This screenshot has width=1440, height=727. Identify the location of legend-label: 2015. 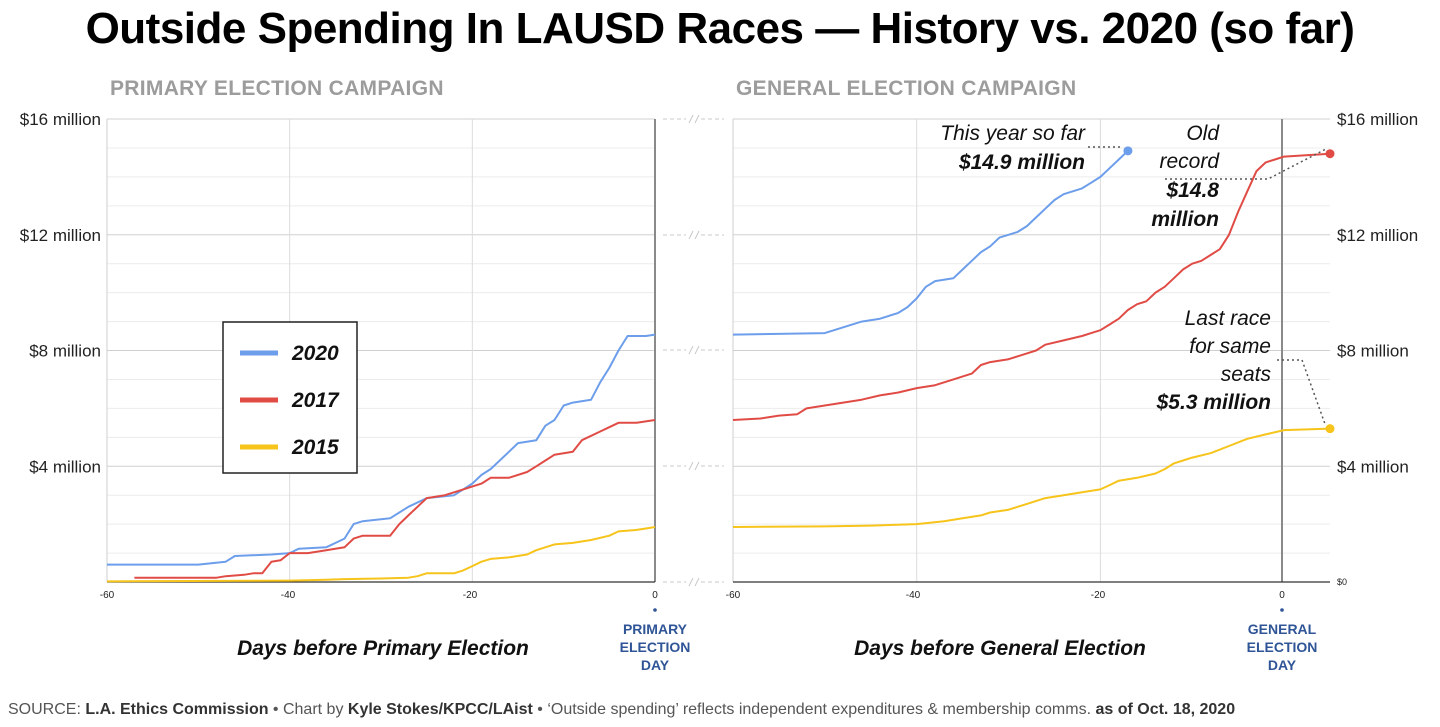
(315, 447).